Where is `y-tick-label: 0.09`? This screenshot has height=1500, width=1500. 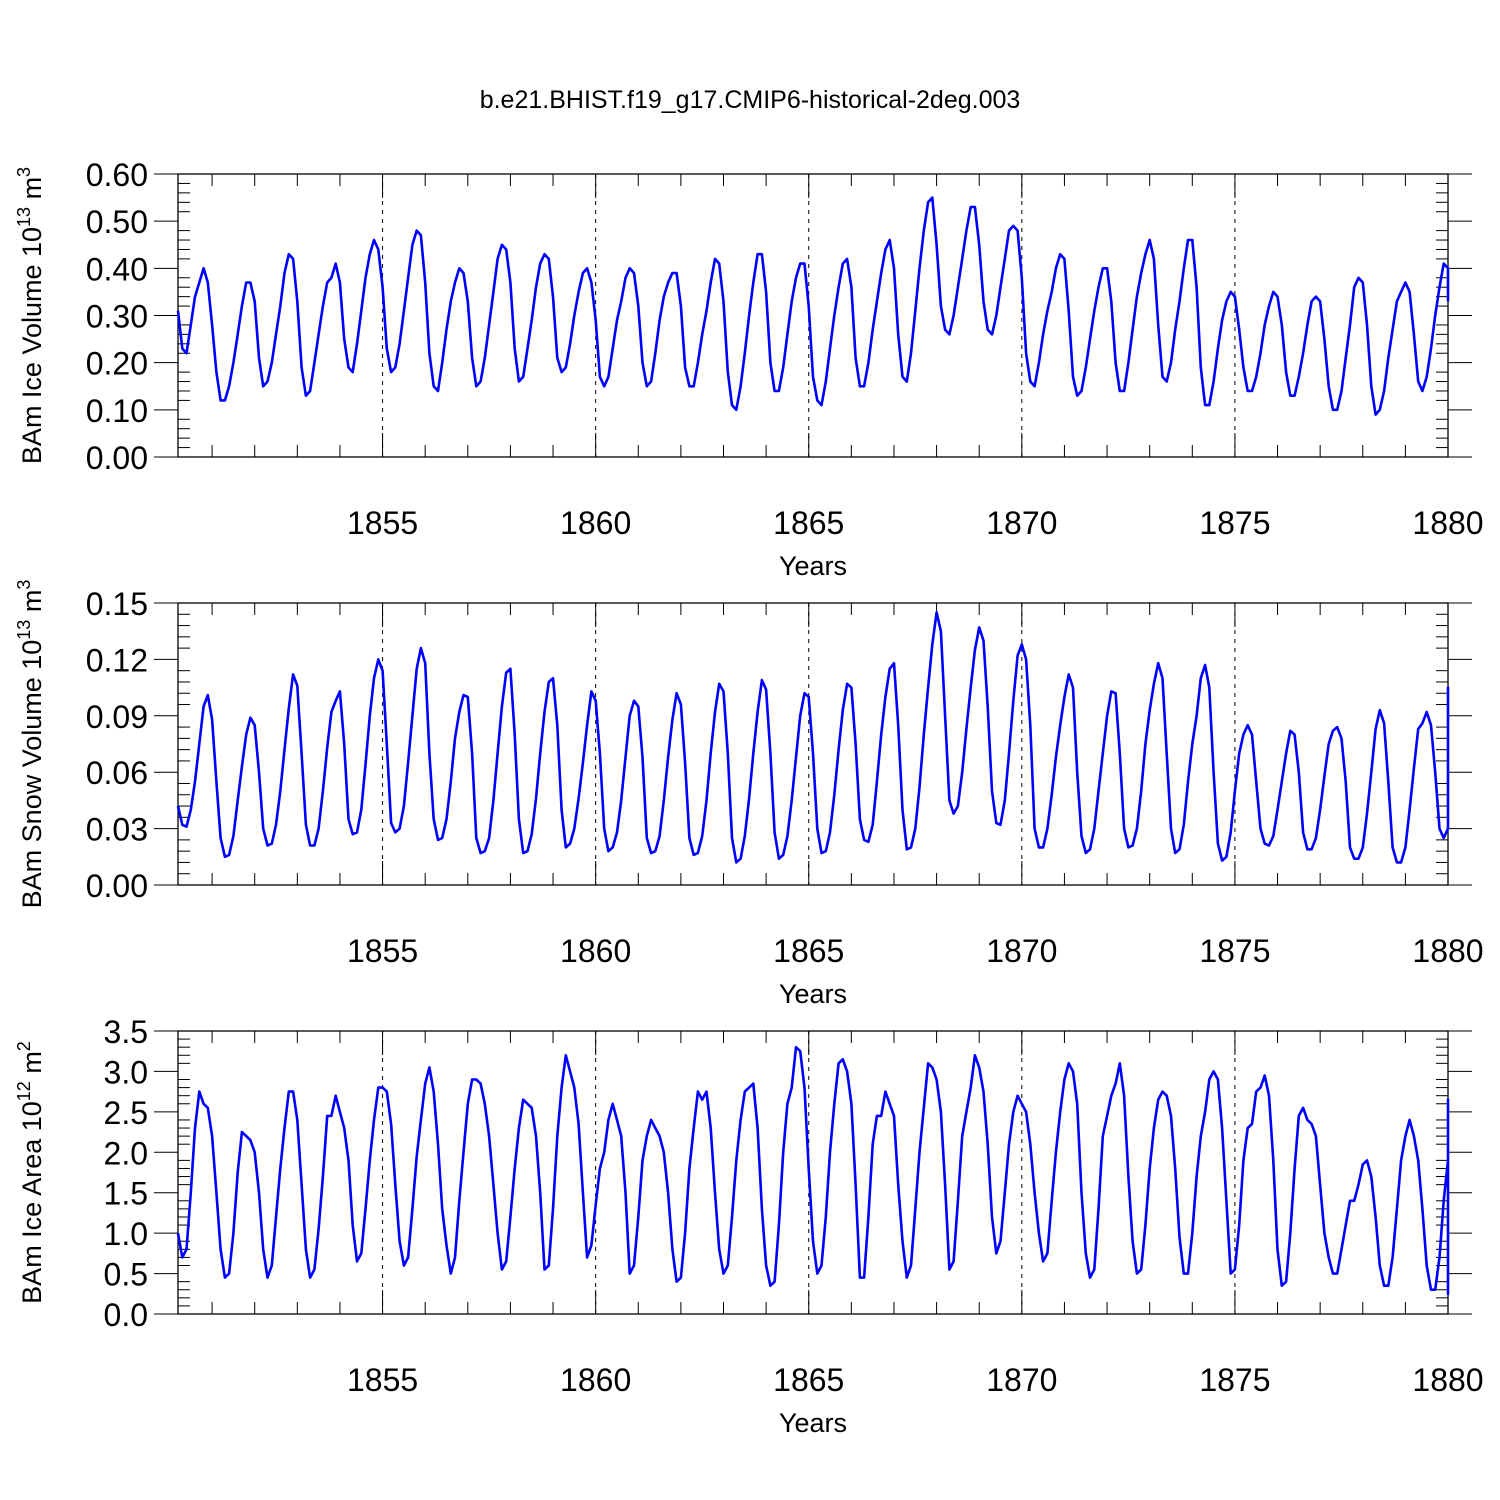 y-tick-label: 0.09 is located at coordinates (117, 717).